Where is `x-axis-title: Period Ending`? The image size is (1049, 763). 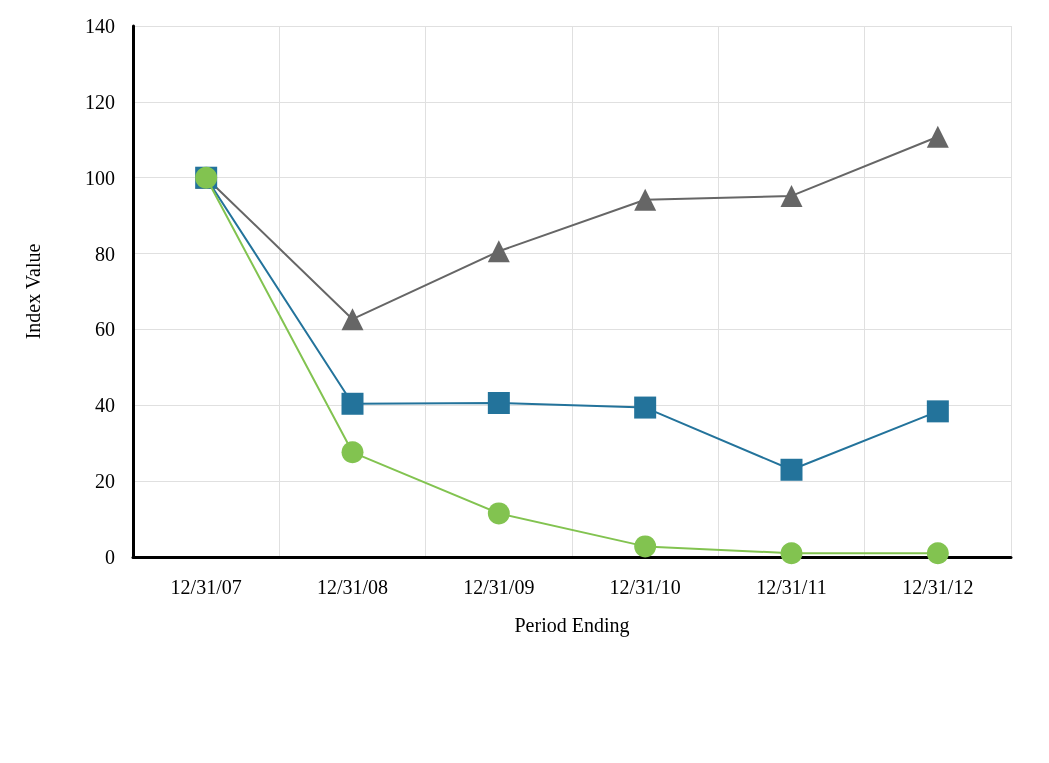
x-axis-title: Period Ending is located at coordinates (572, 625).